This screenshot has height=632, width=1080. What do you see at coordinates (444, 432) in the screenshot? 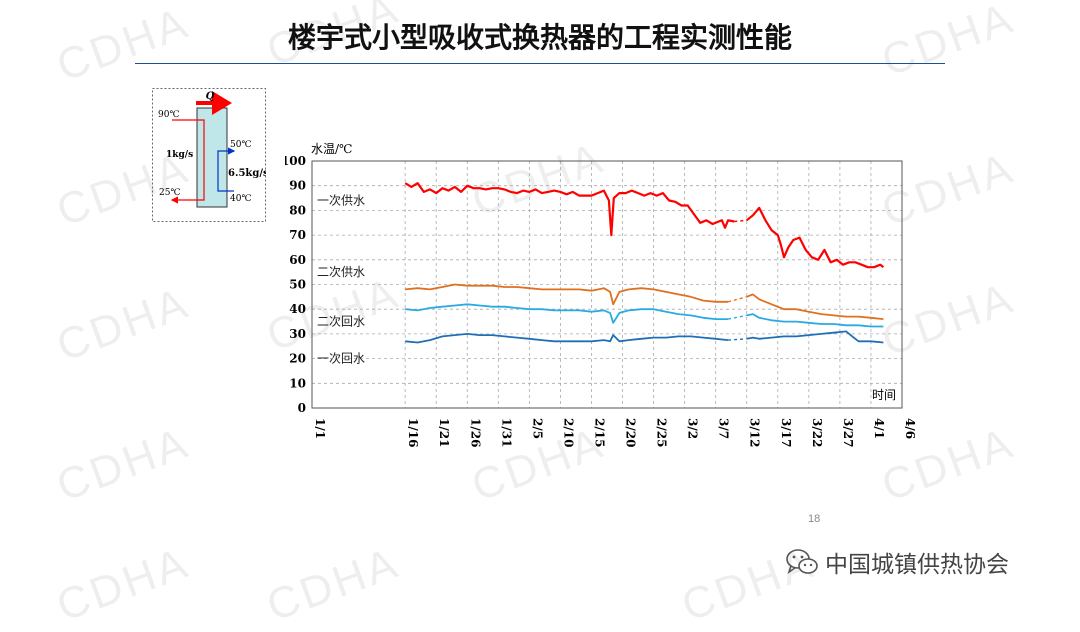
I see `x-tick-label: 1/21` at bounding box center [444, 432].